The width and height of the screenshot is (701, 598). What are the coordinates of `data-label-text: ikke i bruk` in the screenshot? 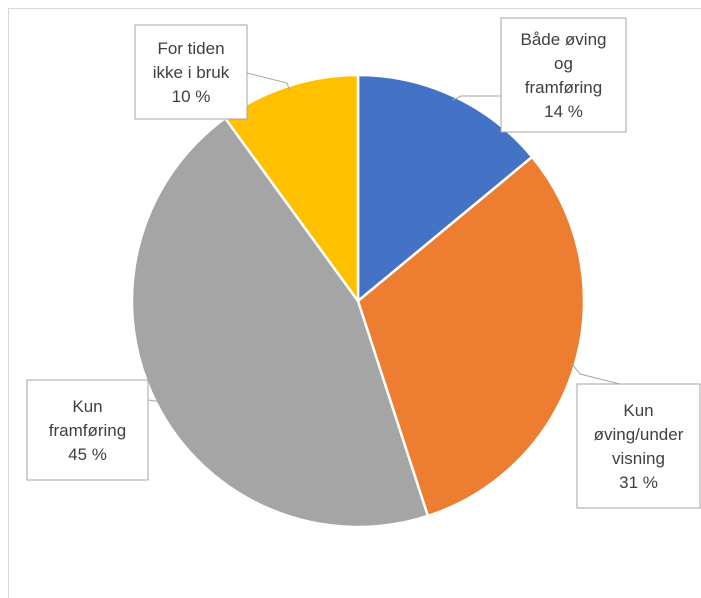 It's located at (191, 72).